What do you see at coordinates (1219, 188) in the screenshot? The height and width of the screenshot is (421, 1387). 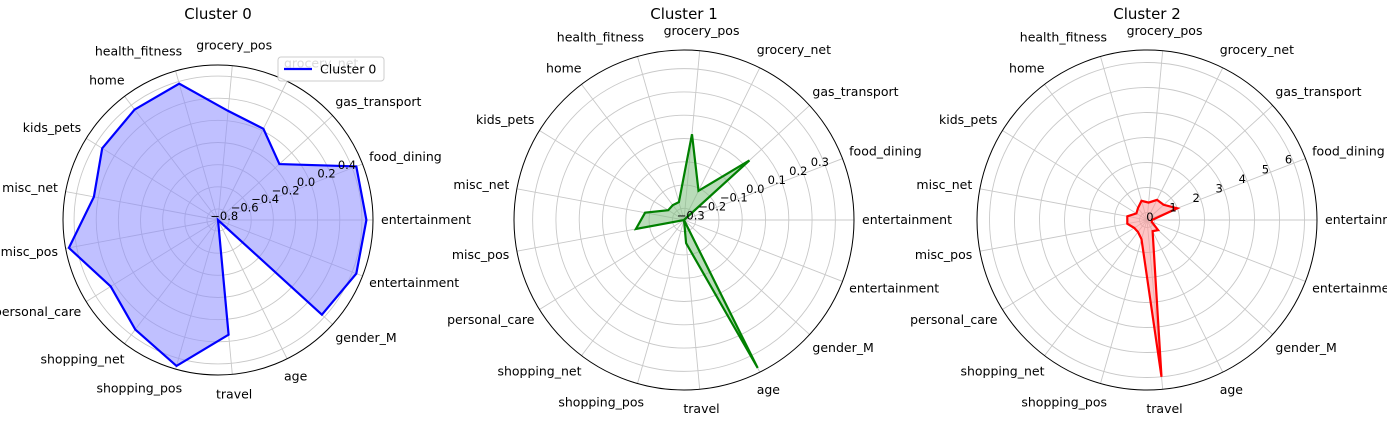 I see `radial-tick-label: 3` at bounding box center [1219, 188].